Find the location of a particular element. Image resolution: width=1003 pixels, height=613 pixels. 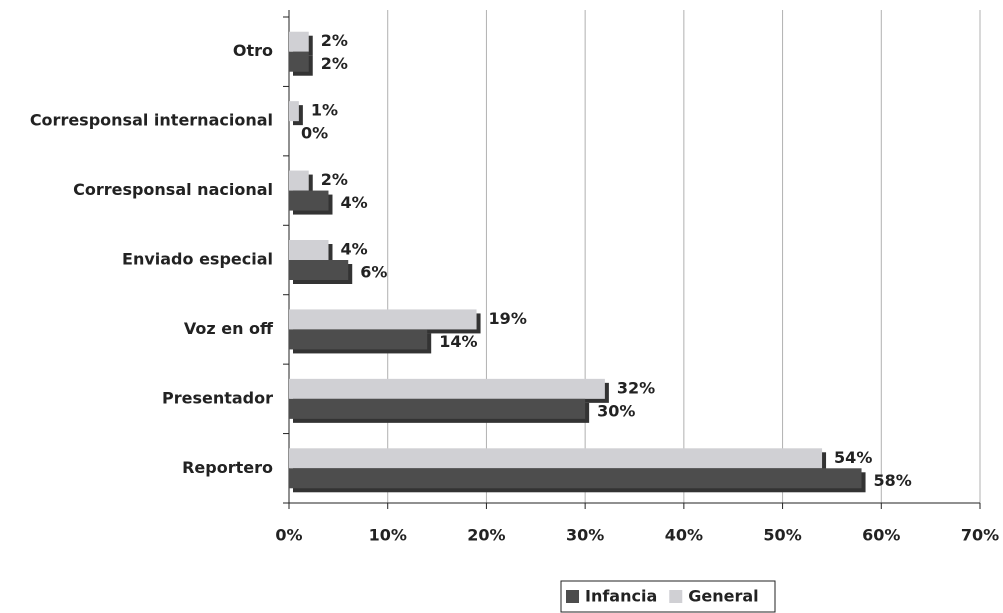

x-tick-label: 10% is located at coordinates (388, 535).